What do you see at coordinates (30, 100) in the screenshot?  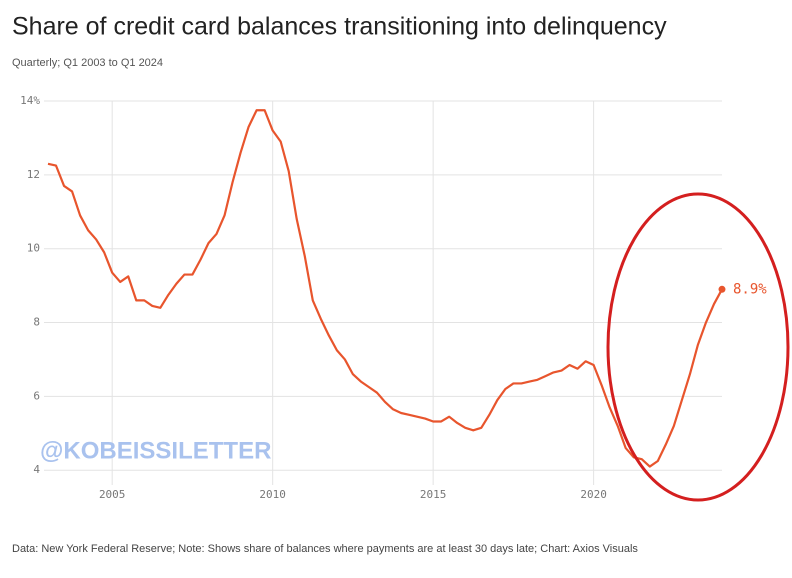 I see `y-tick-label: 14%` at bounding box center [30, 100].